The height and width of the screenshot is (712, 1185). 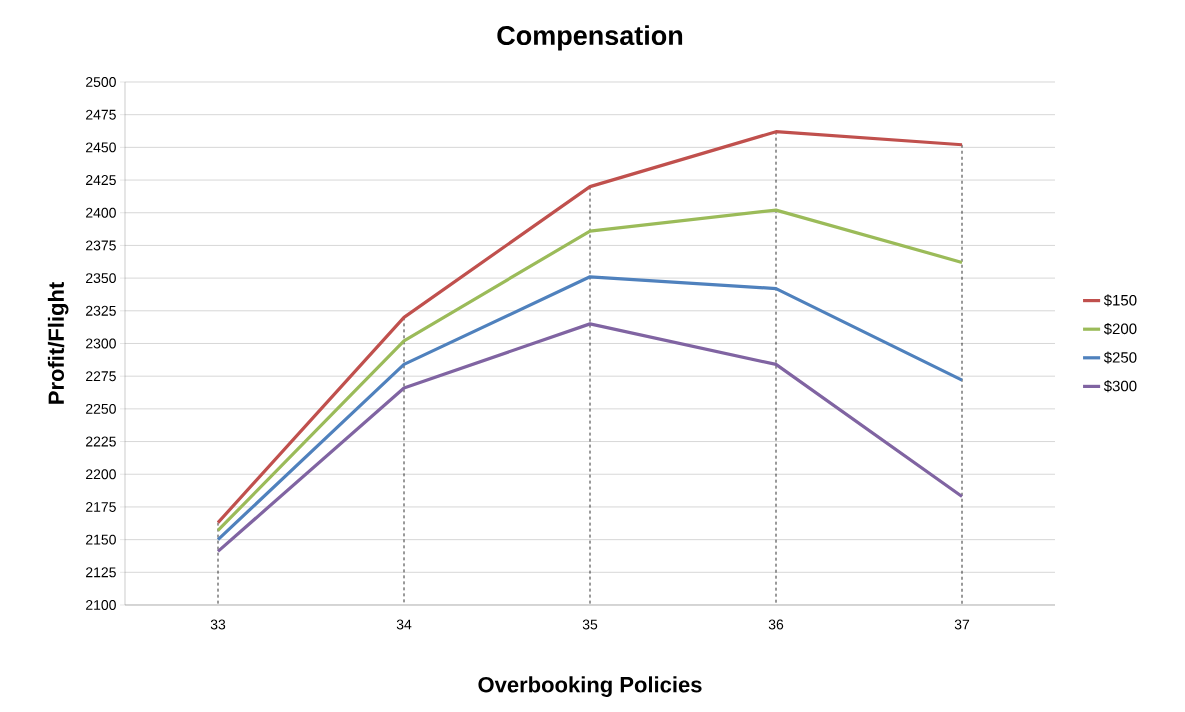 What do you see at coordinates (590, 624) in the screenshot?
I see `x-tick-label: 35` at bounding box center [590, 624].